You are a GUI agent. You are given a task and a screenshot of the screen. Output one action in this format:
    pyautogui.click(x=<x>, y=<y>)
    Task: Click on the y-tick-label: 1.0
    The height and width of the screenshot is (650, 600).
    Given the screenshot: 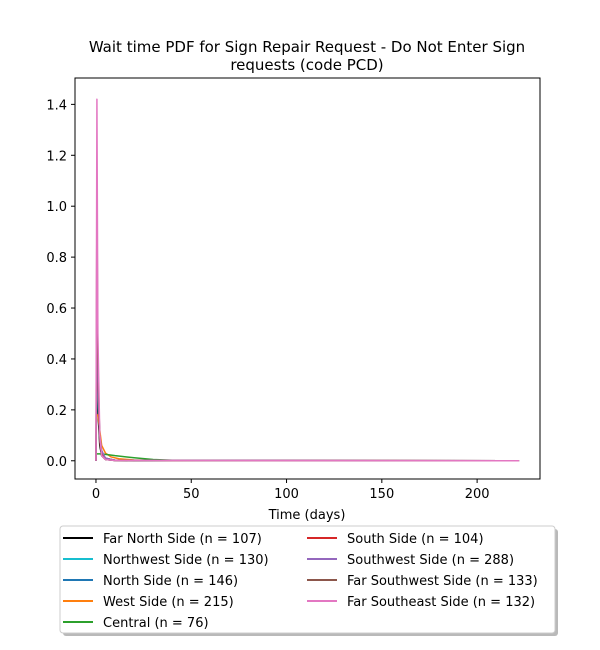 What is the action you would take?
    pyautogui.click(x=56, y=207)
    